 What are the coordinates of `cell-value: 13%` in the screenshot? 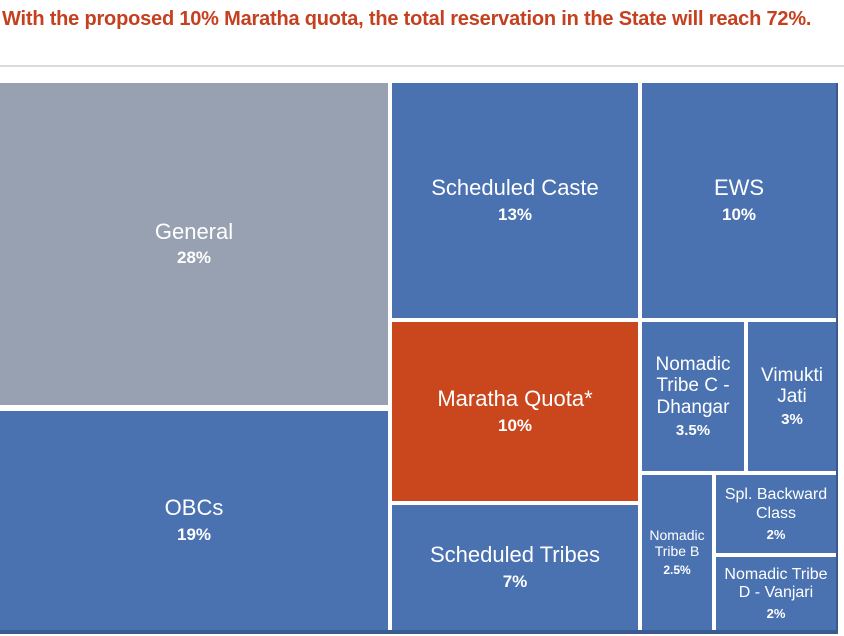 It's located at (515, 214).